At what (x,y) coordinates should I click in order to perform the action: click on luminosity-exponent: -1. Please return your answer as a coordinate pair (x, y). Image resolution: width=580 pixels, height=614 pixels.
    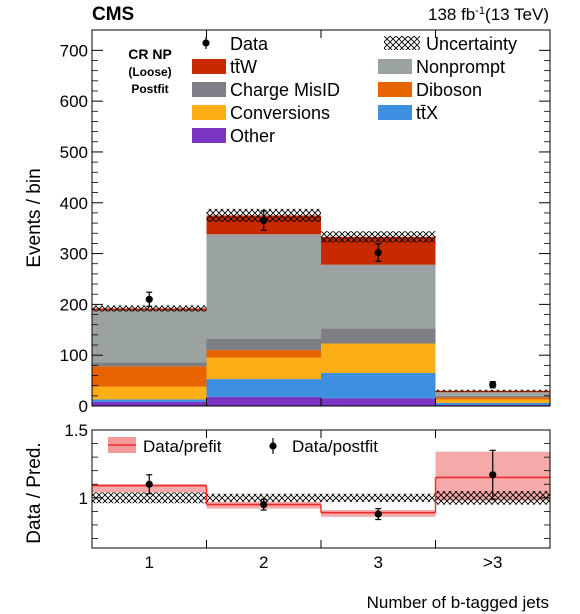
    Looking at the image, I should click on (480, 11).